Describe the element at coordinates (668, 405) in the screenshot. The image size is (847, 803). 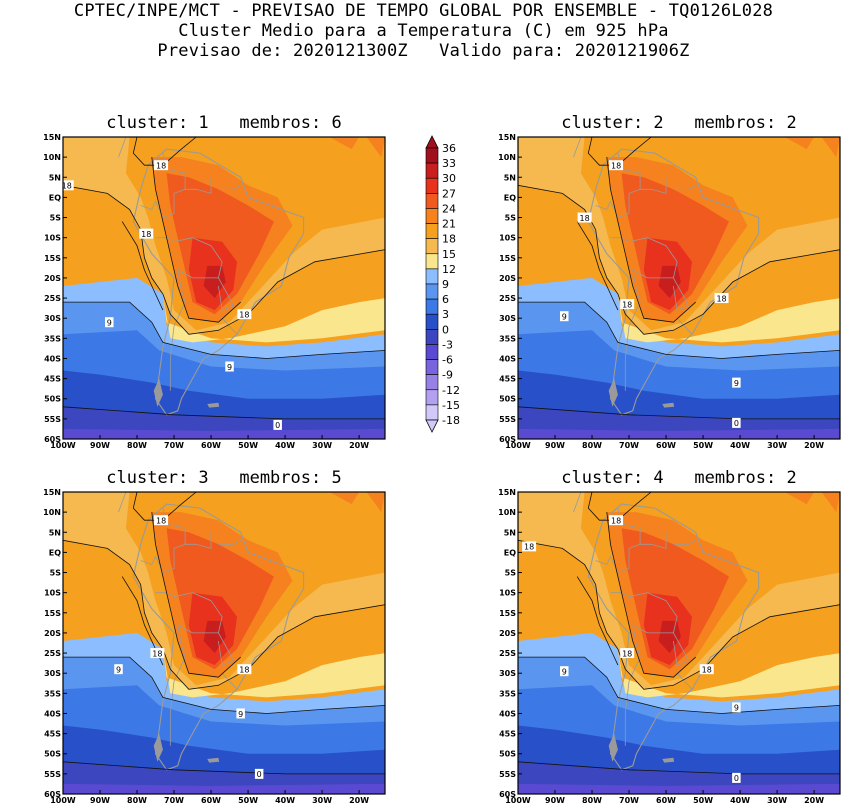
I see `panel-2-falklands` at that location.